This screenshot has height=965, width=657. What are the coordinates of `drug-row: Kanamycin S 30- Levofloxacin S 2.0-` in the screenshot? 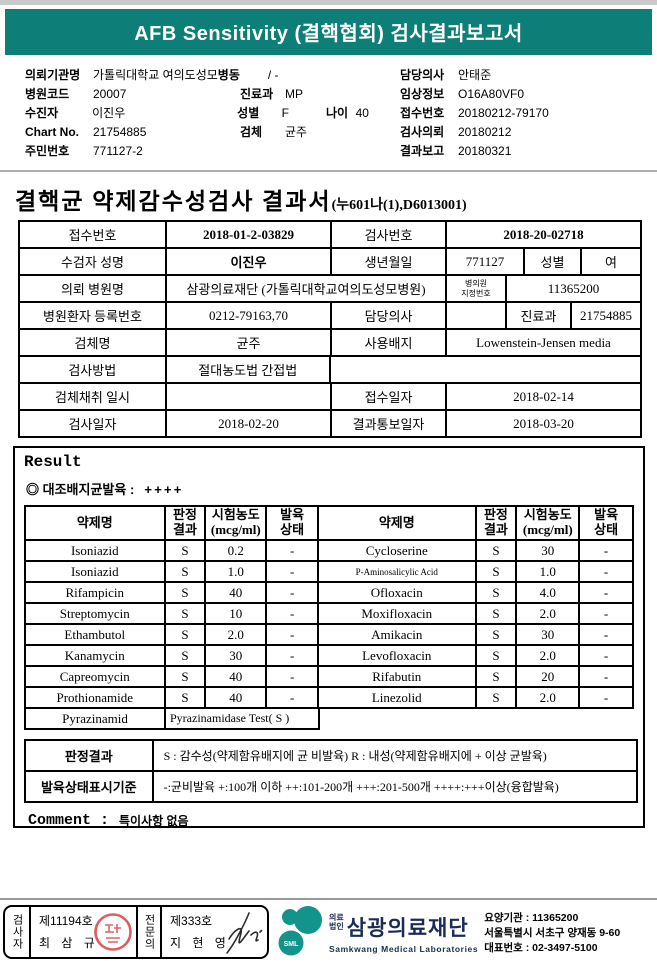 It's located at (330, 656).